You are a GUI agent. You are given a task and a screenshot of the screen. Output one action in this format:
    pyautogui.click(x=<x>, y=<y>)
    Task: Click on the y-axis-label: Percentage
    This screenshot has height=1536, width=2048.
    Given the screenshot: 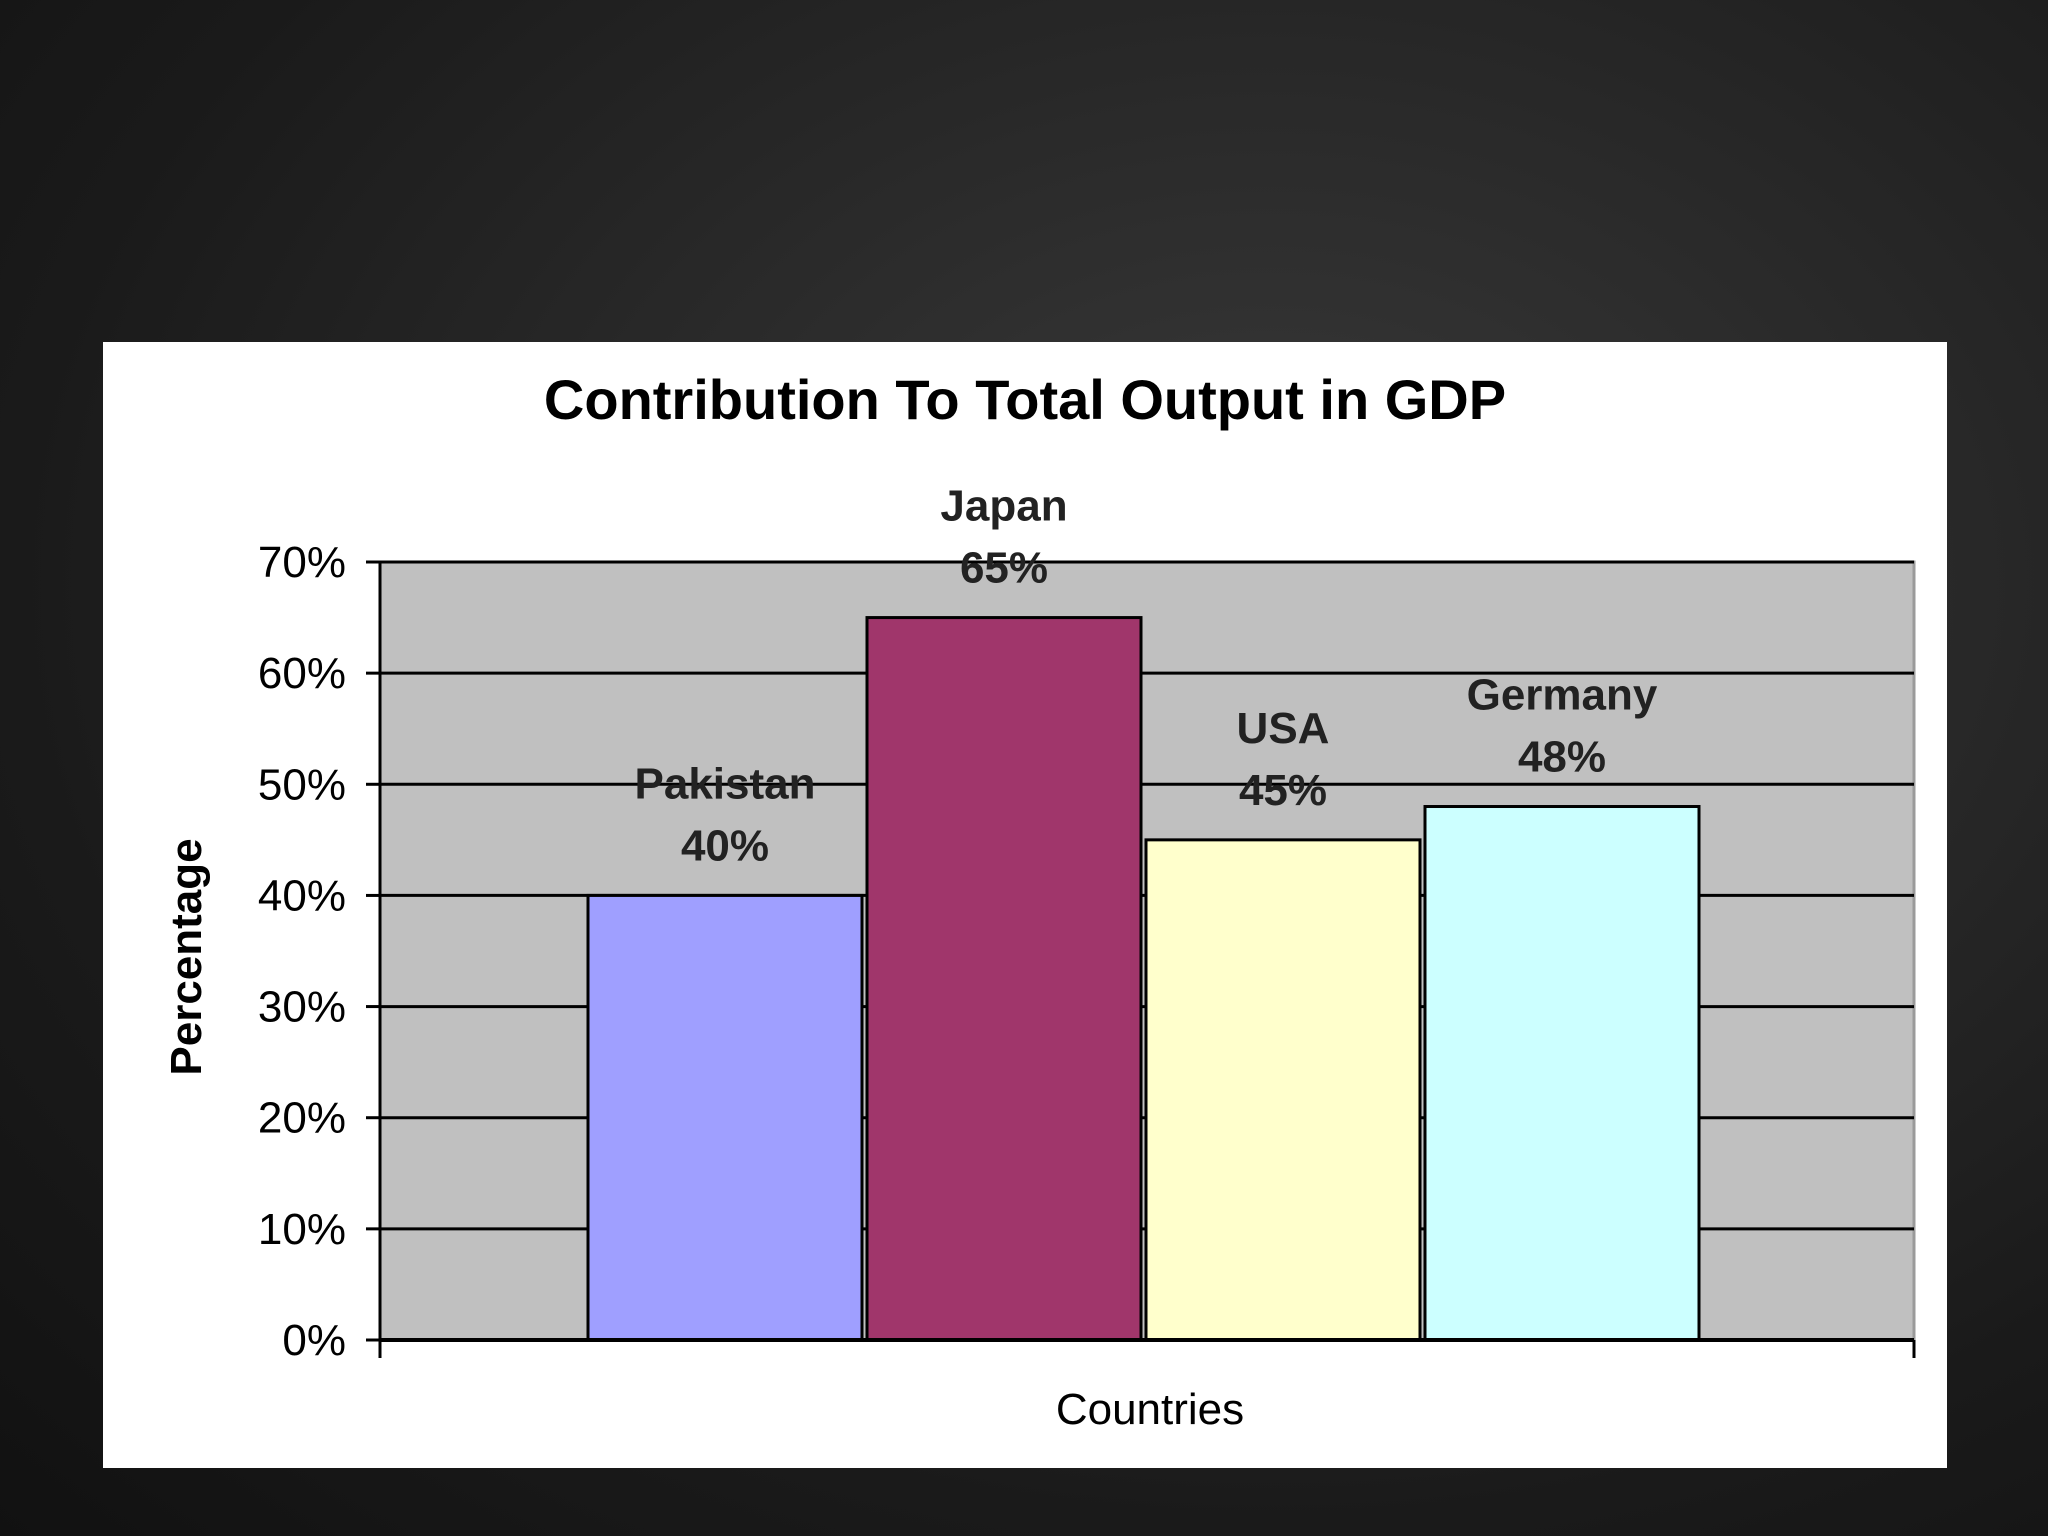 What is the action you would take?
    pyautogui.click(x=186, y=956)
    